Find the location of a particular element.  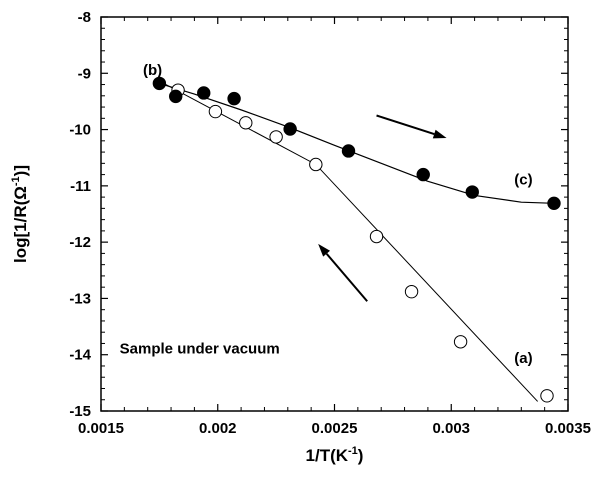

y-axis-title-close: )] is located at coordinates (20, 170).